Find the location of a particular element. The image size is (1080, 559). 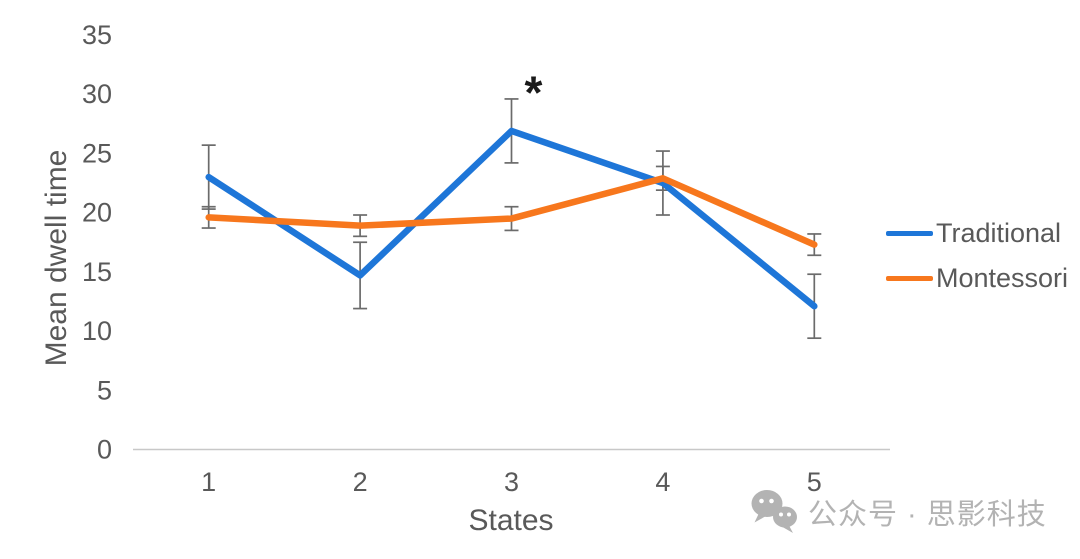

y-axis-title: Mean dwell time is located at coordinates (56, 258).